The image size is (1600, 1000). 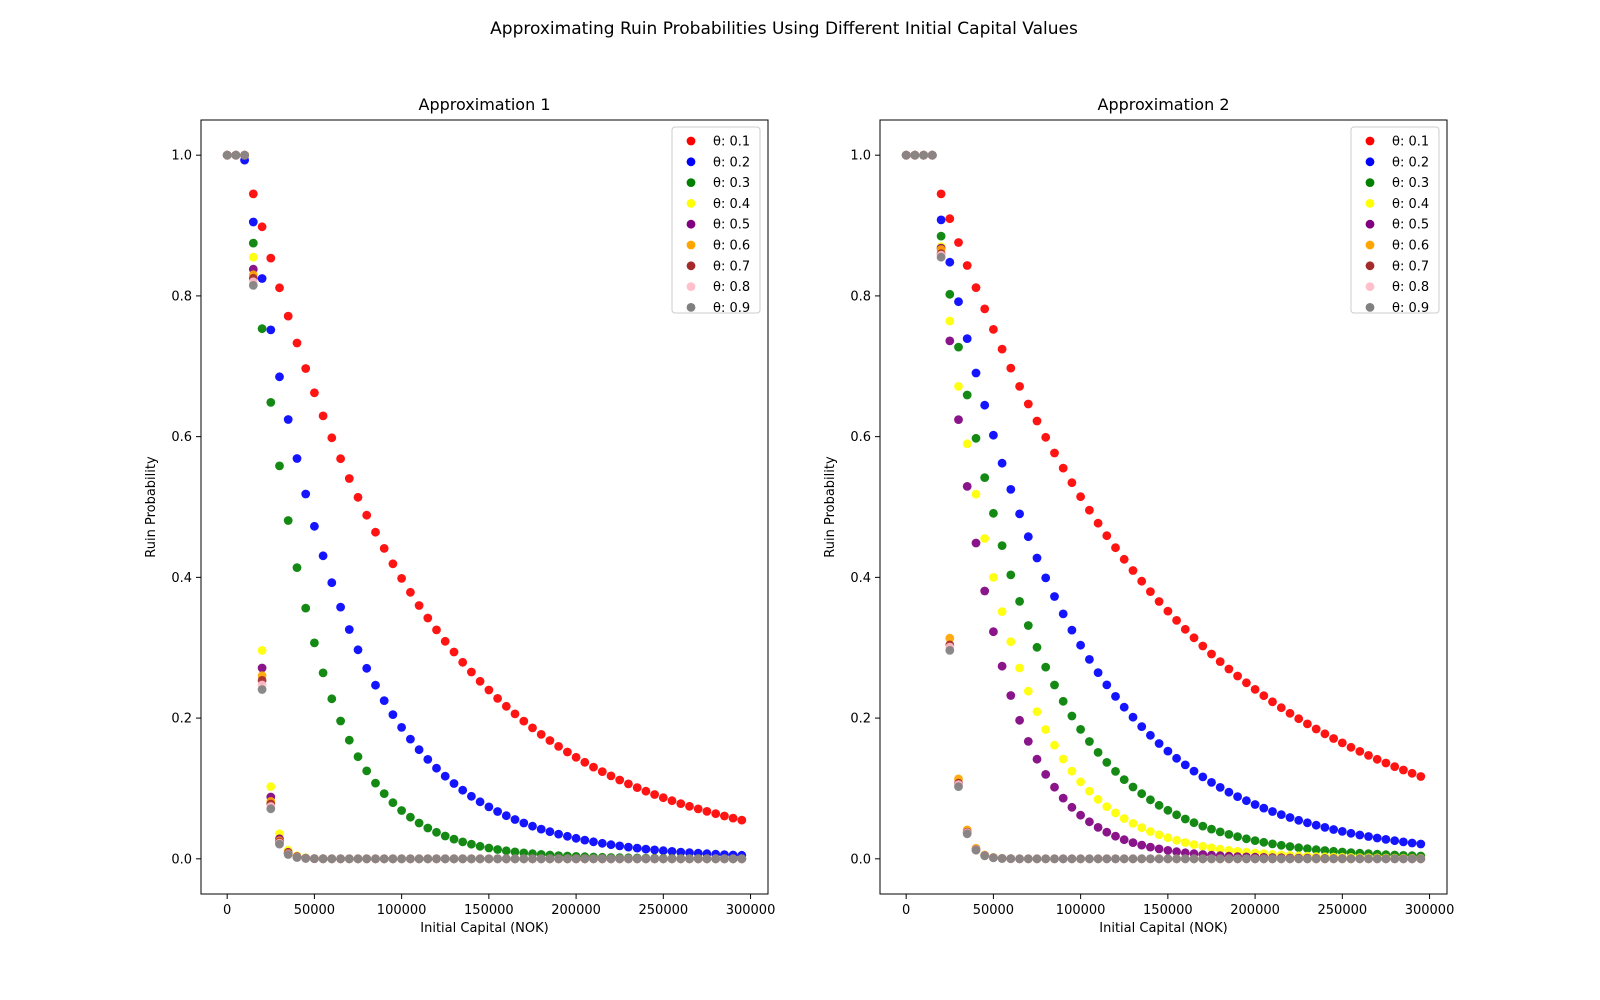 I want to click on x-axis-label: Initial Capital (NOK), so click(x=1163, y=928).